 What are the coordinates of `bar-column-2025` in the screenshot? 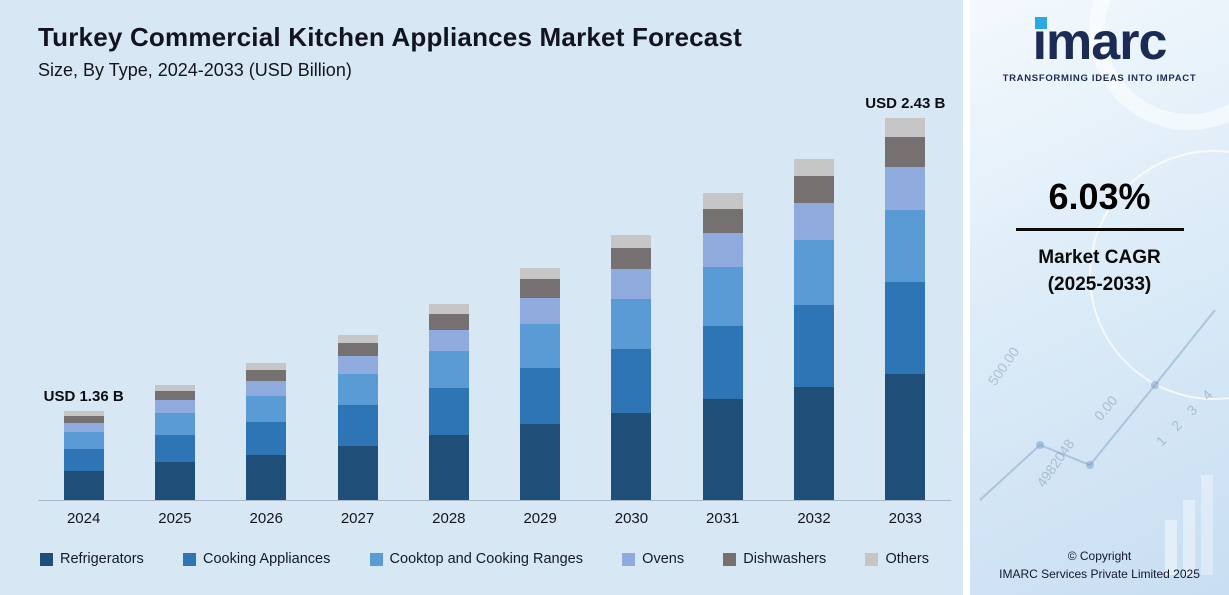 It's located at (174, 297).